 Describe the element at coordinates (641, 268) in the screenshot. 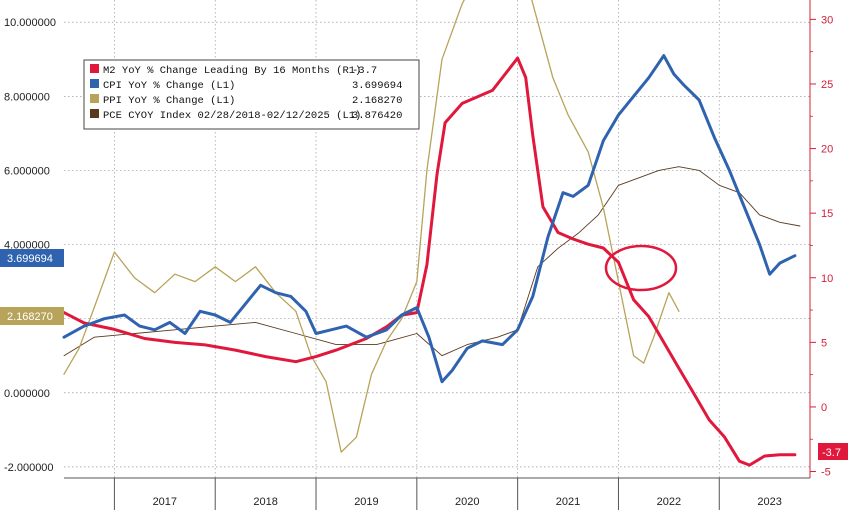

I see `highlight-circle` at that location.